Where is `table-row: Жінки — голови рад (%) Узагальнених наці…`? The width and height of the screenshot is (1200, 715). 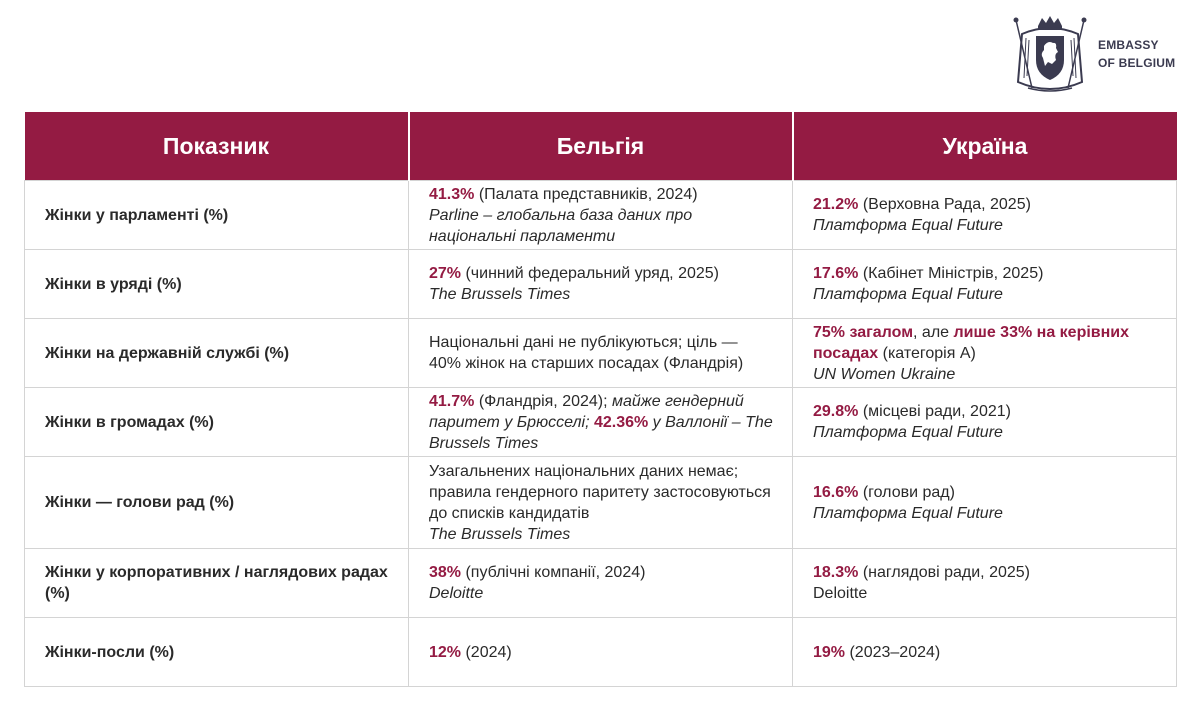 table-row: Жінки — голови рад (%) Узагальнених наці… is located at coordinates (600, 502).